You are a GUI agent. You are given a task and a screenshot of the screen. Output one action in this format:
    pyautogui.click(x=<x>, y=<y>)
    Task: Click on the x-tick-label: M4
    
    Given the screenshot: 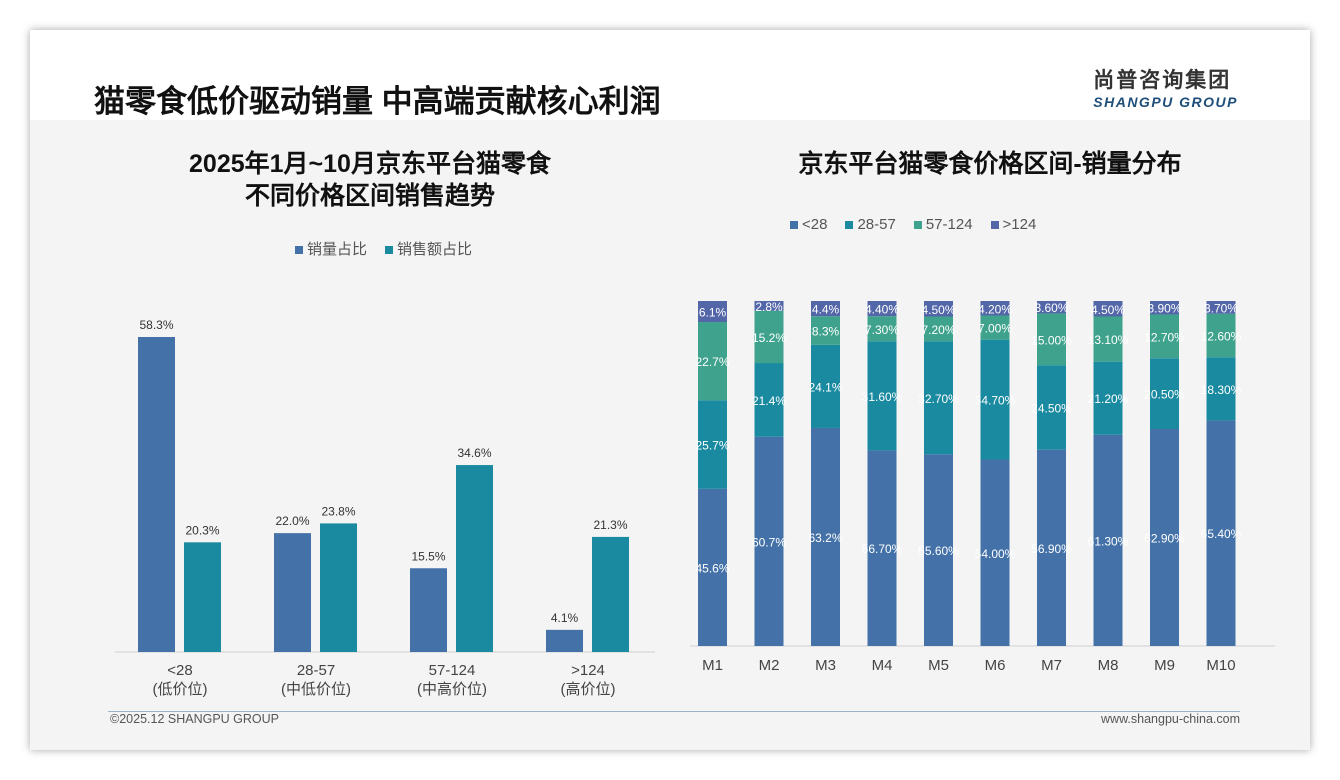 What is the action you would take?
    pyautogui.click(x=882, y=665)
    